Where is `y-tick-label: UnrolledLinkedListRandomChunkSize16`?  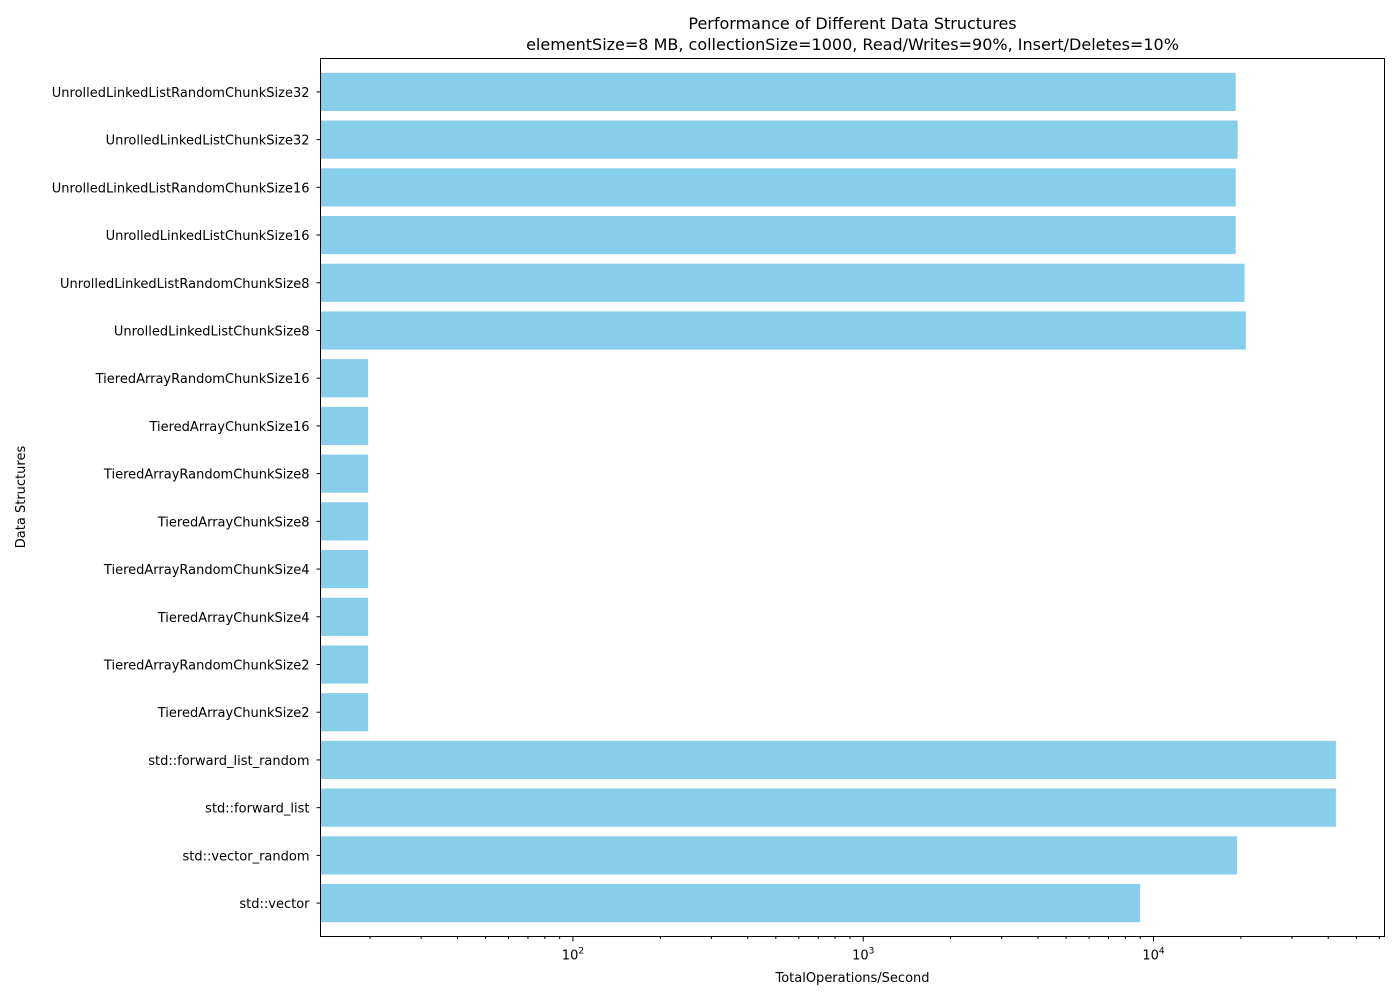
y-tick-label: UnrolledLinkedListRandomChunkSize16 is located at coordinates (181, 188).